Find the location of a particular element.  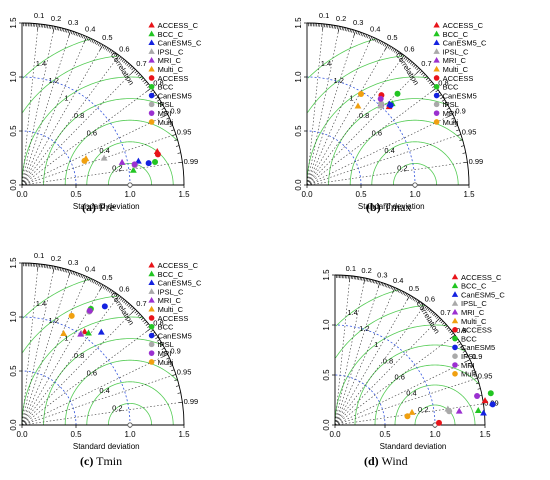

outer-arc is located at coordinates (103, 104).